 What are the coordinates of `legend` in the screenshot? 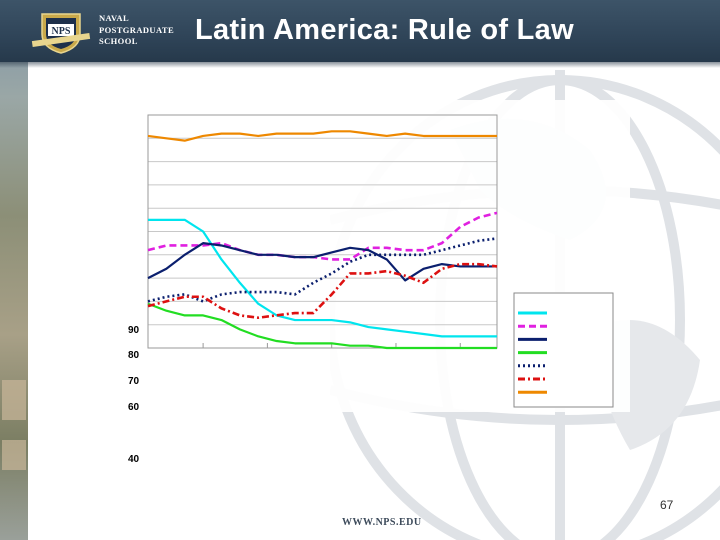 It's located at (532, 352).